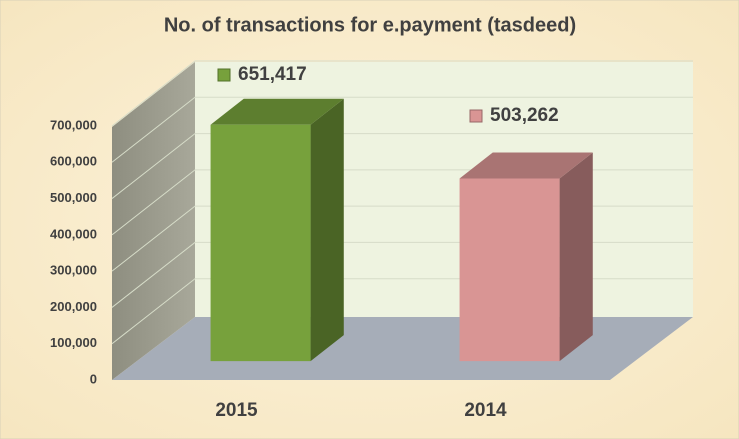 The width and height of the screenshot is (739, 439). What do you see at coordinates (524, 115) in the screenshot?
I see `value-label: 503,262` at bounding box center [524, 115].